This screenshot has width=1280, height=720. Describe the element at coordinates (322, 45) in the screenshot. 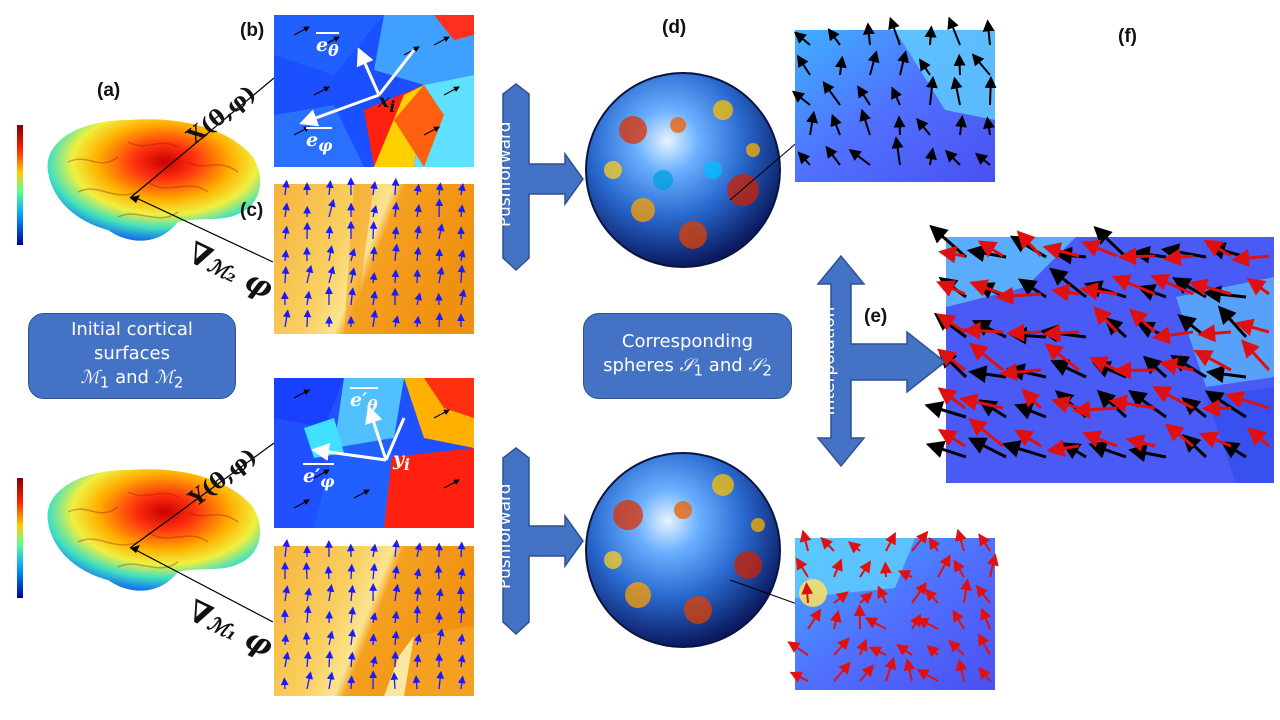

I see `e-theta-e: e` at that location.